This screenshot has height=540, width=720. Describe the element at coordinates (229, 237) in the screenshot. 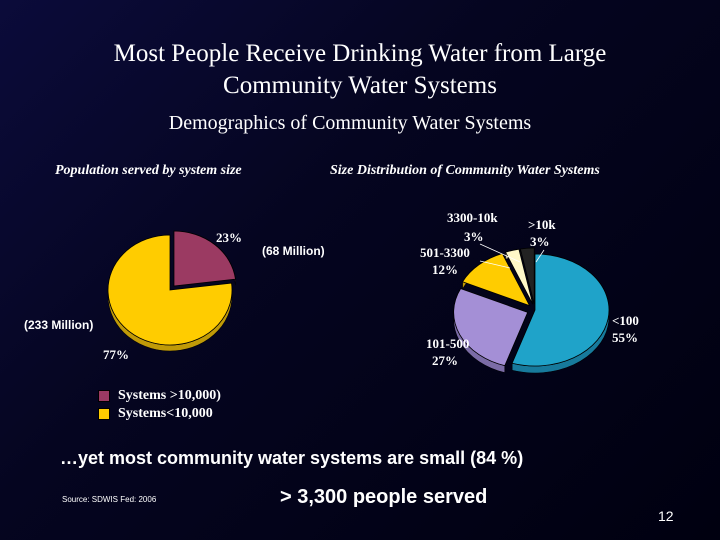

I see `population-pie-pct-large: 23%` at that location.